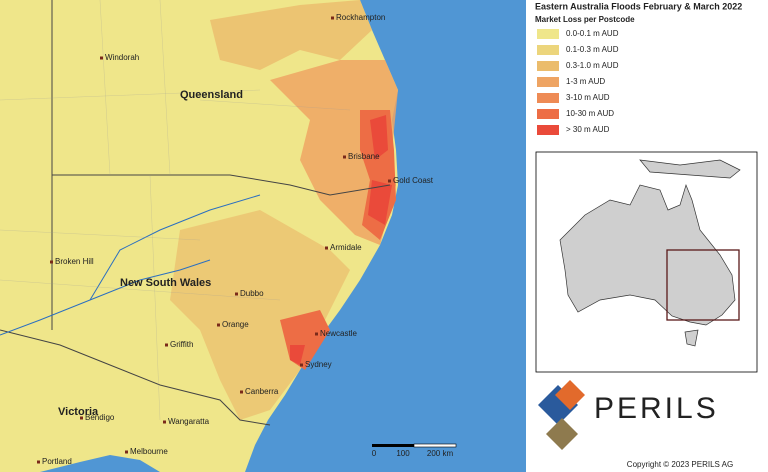 The image size is (768, 472). Describe the element at coordinates (78, 412) in the screenshot. I see `region-label: Victoria` at that location.